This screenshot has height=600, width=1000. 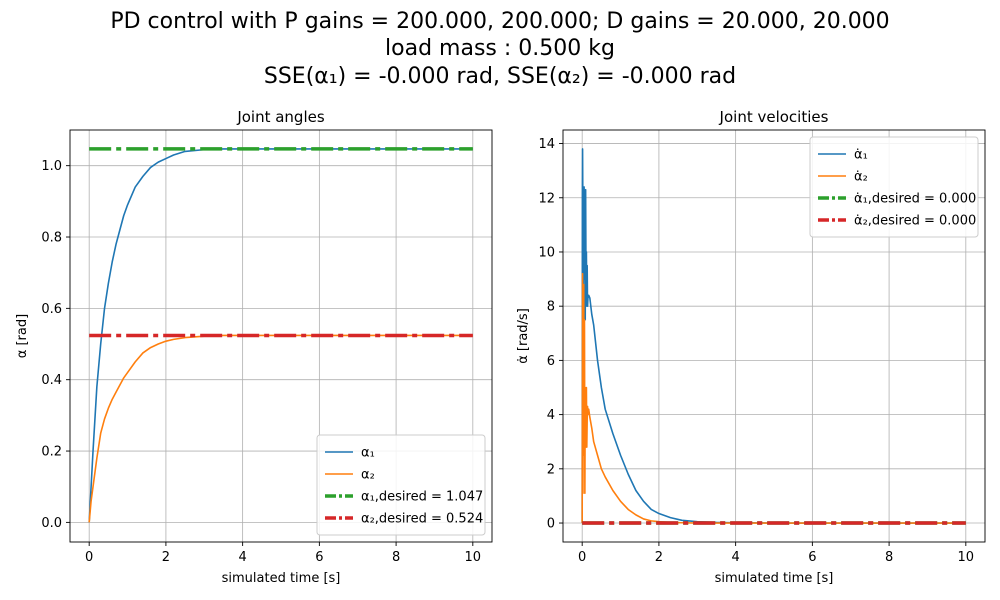 What do you see at coordinates (422, 497) in the screenshot?
I see `chart1-legend-label-3: α₁,desired = 1.047` at bounding box center [422, 497].